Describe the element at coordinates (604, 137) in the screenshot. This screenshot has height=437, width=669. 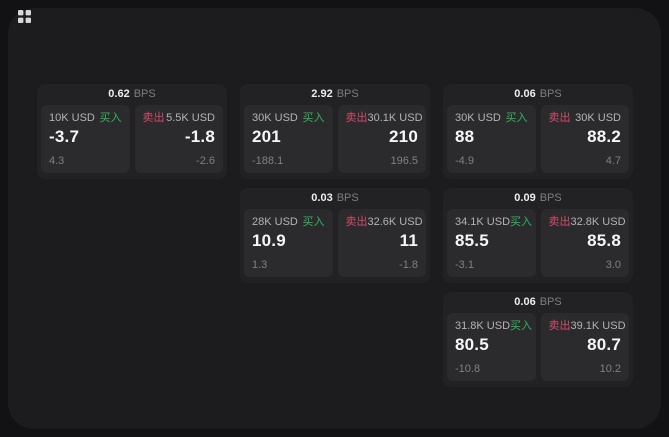
I see `sell-price: 88.2` at that location.